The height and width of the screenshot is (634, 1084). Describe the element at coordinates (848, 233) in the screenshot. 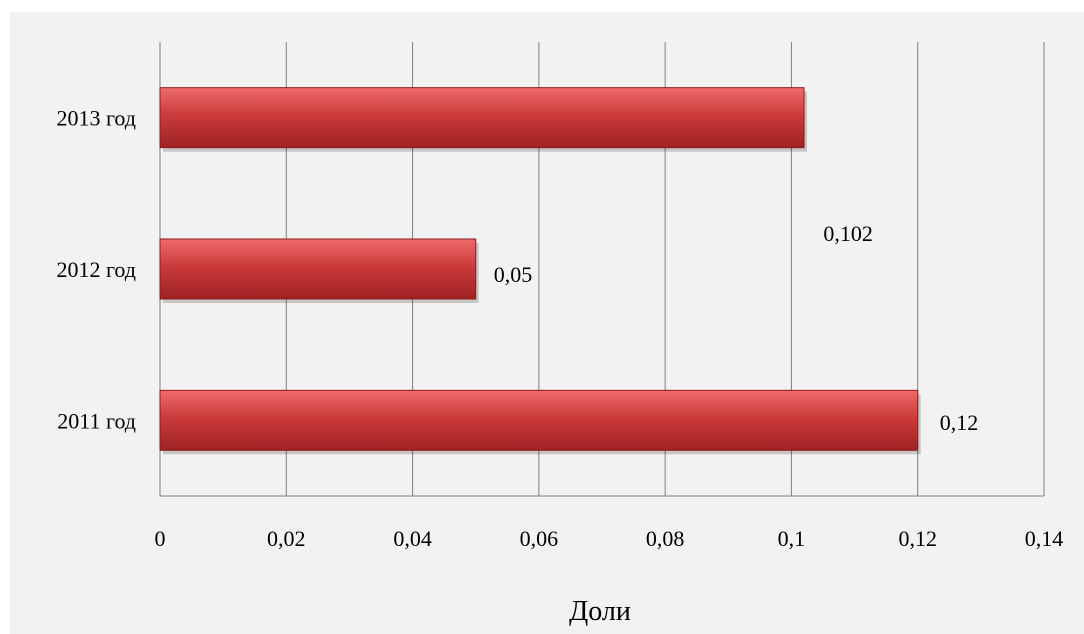

I see `data-label: 0,102` at that location.